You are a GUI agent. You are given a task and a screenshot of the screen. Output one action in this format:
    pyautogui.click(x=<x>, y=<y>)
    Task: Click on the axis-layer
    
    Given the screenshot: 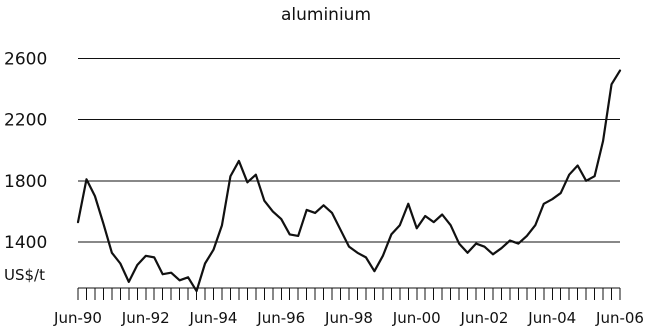 What is the action you would take?
    pyautogui.click(x=349, y=293)
    